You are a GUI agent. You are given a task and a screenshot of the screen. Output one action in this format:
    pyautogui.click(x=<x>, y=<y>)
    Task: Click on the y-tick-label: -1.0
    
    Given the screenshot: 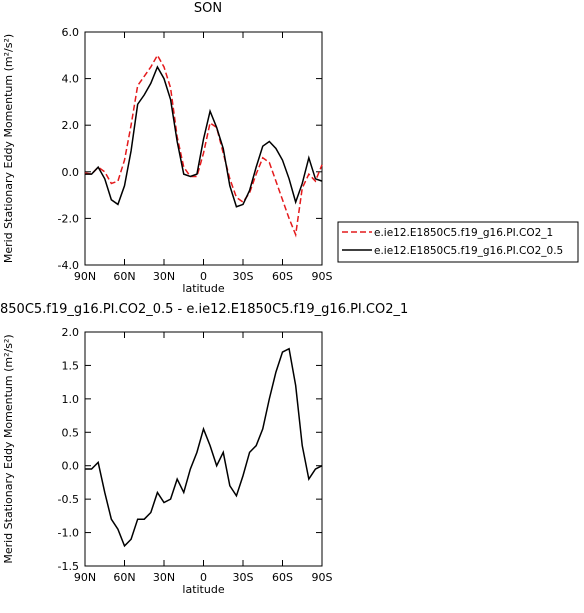 What is the action you would take?
    pyautogui.click(x=68, y=533)
    